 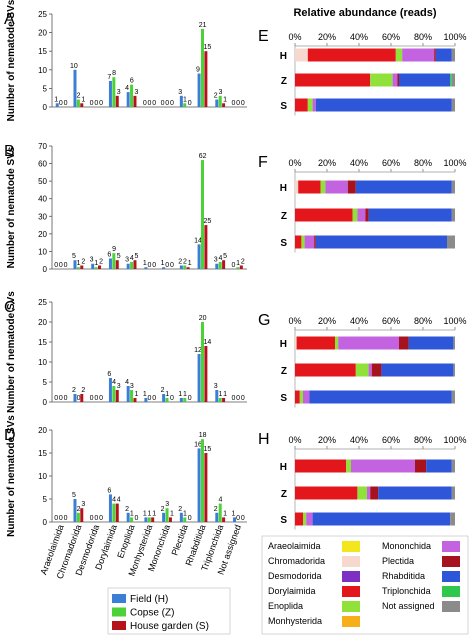 What do you see at coordinates (391, 440) in the screenshot?
I see `x-tick-label: 60%` at bounding box center [391, 440].